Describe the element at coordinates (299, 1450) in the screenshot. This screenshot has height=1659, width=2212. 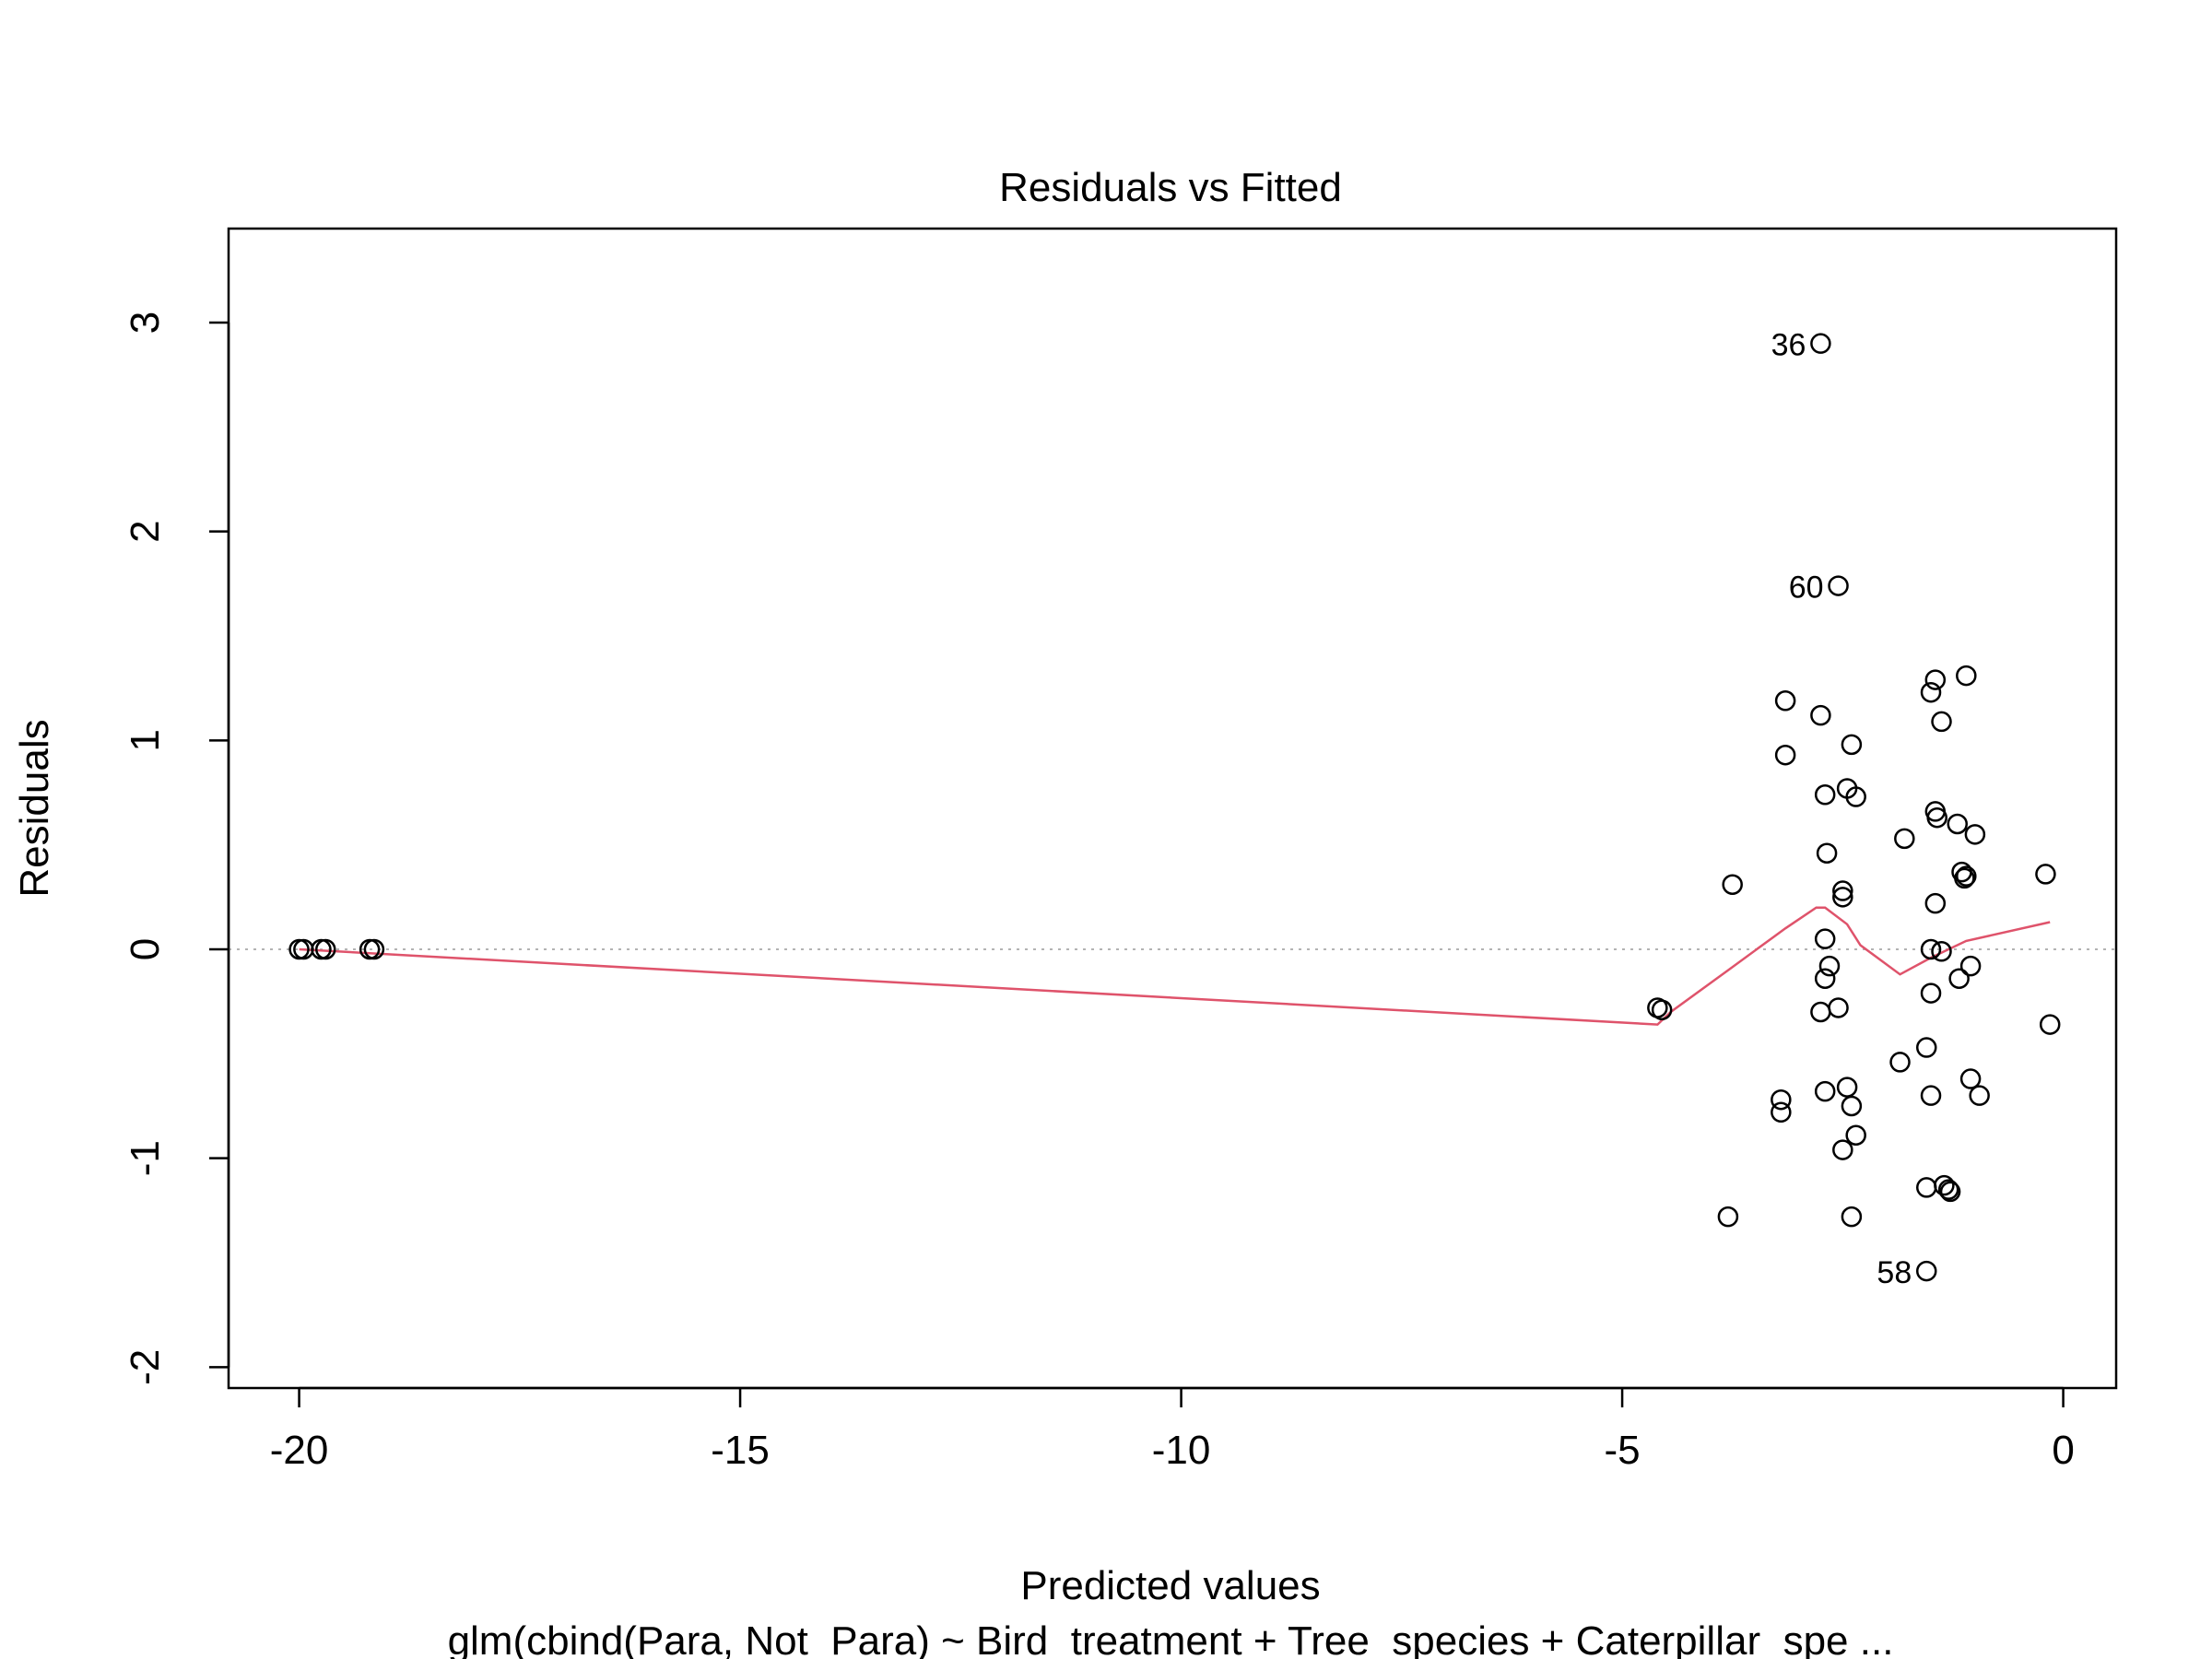
I see `x-tick-label: -20` at that location.